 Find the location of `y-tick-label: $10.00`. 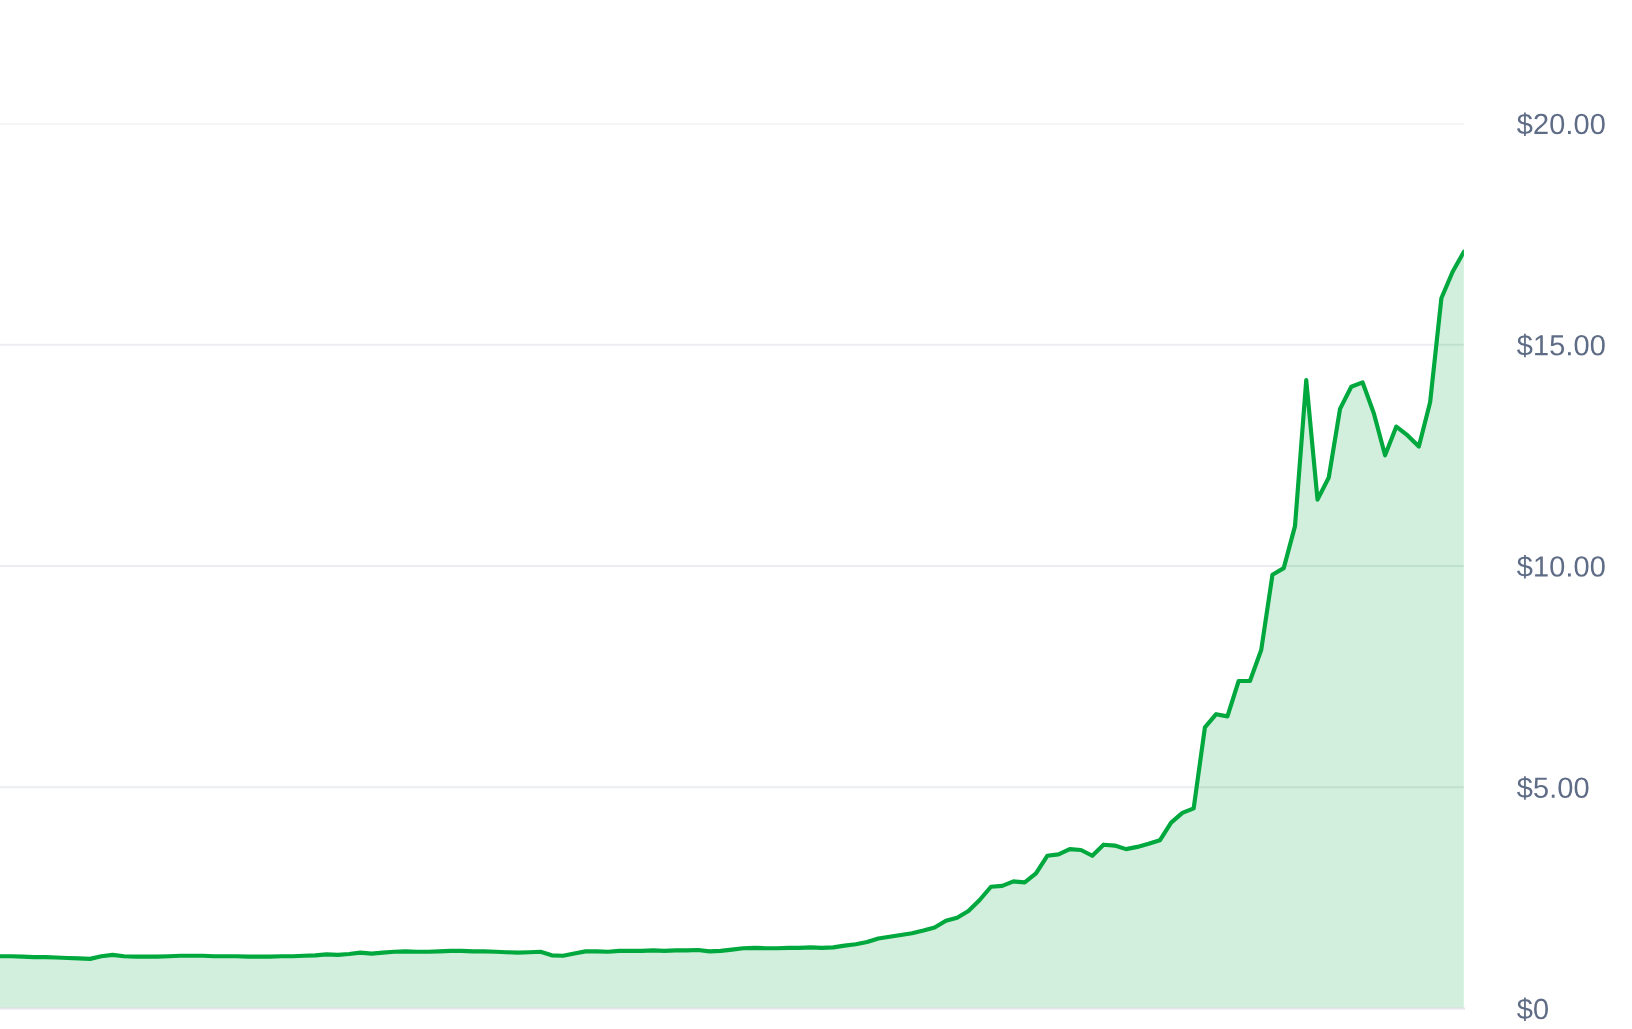

y-tick-label: $10.00 is located at coordinates (1561, 566).